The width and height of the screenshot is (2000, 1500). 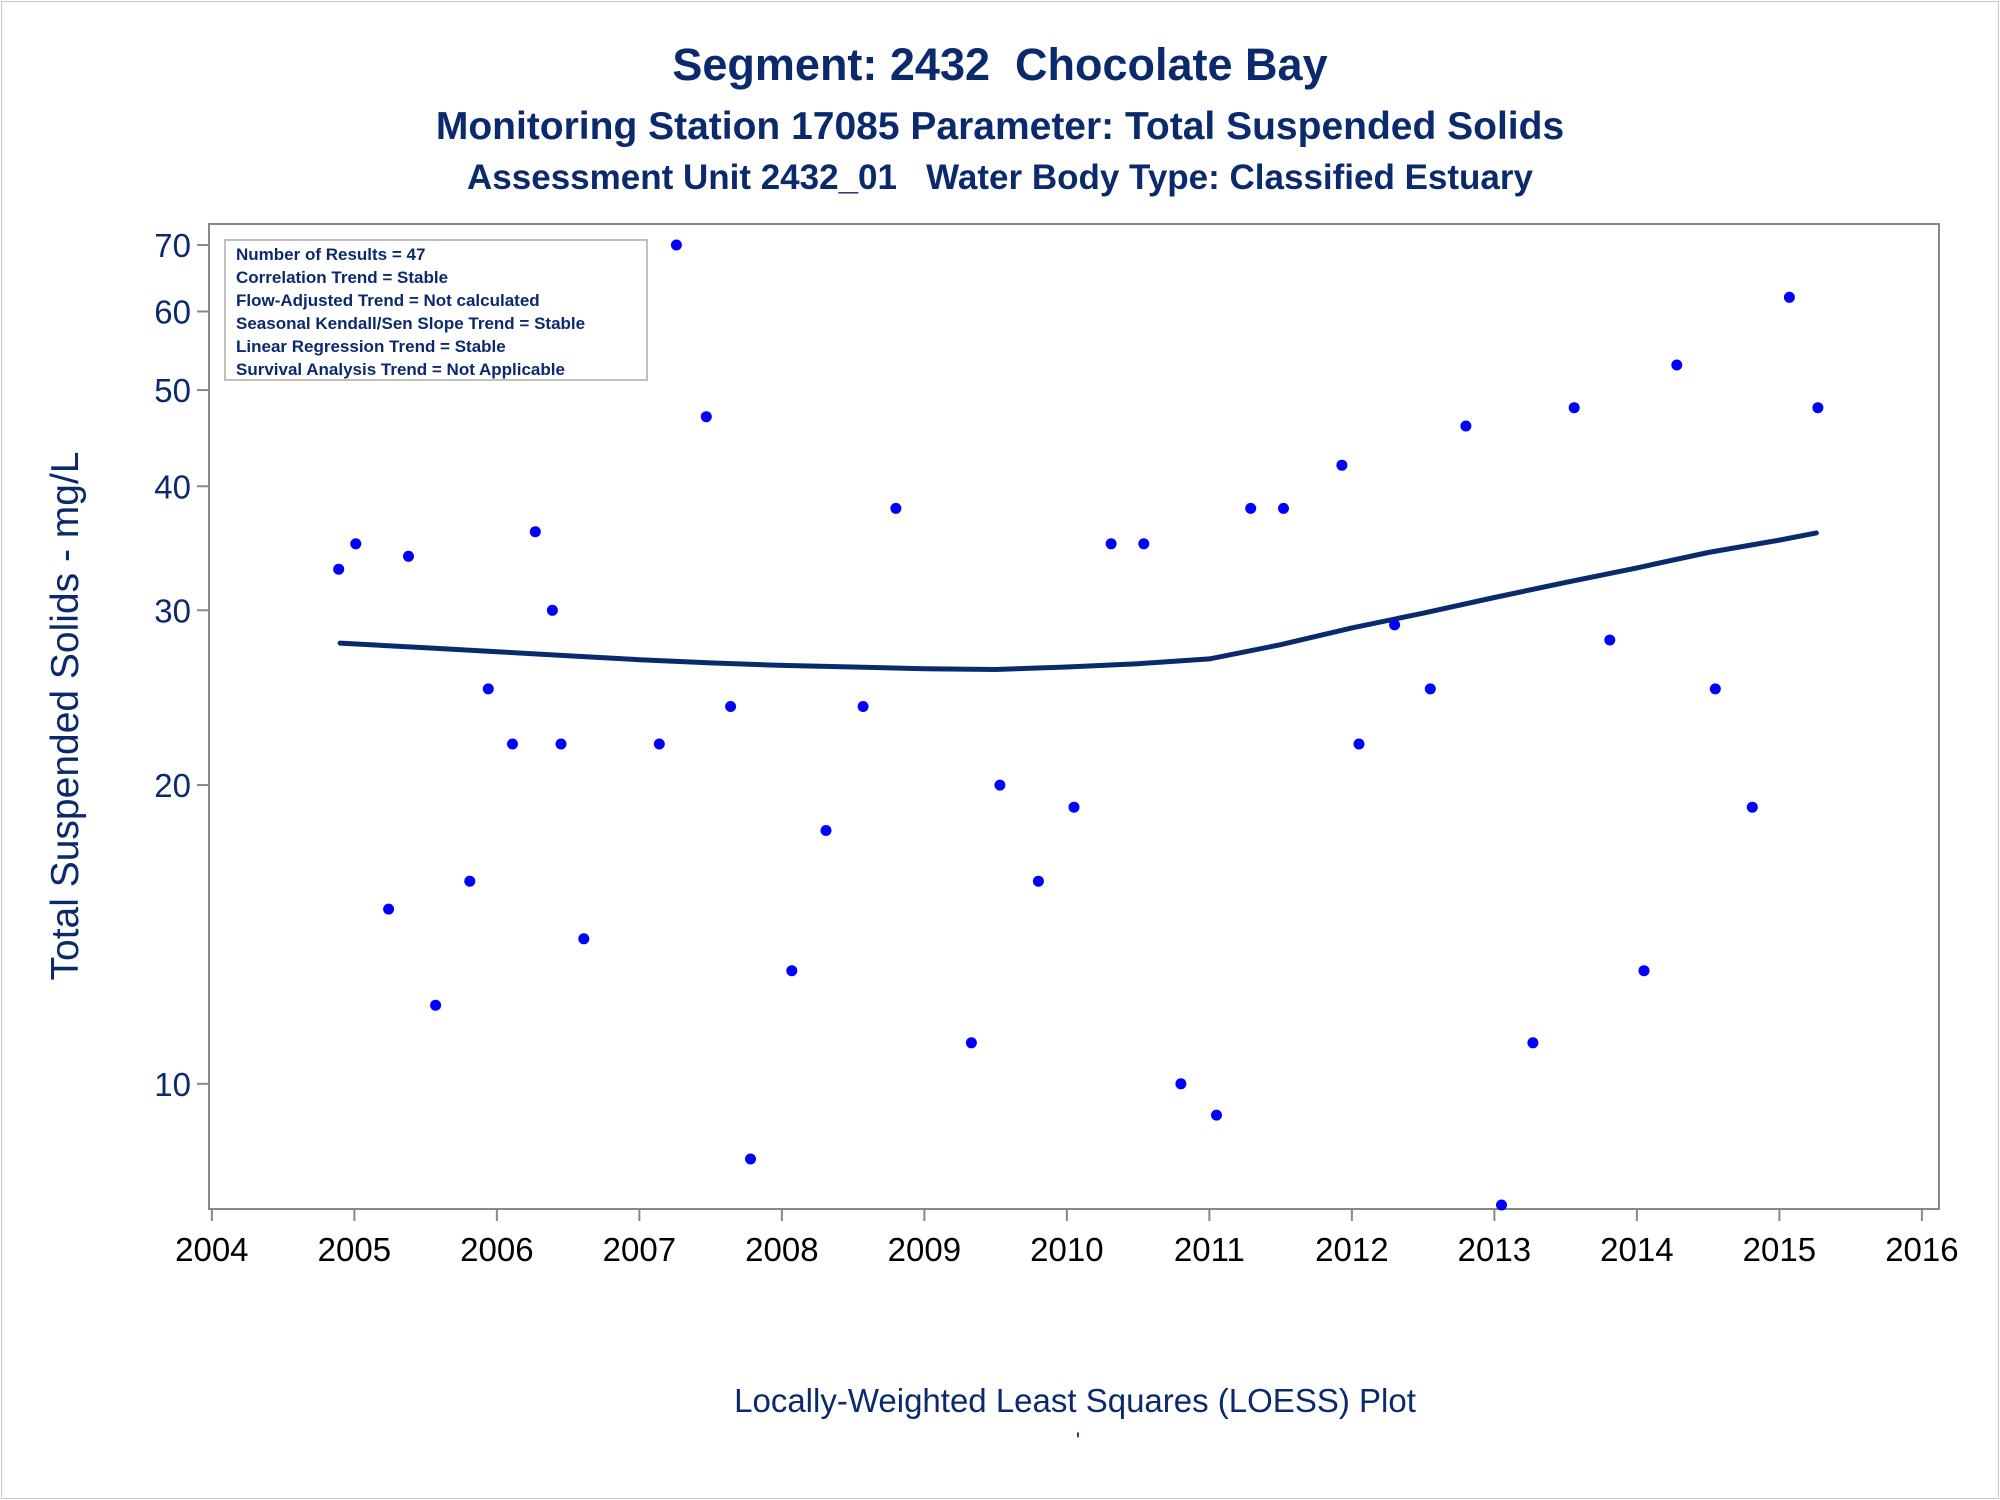 I want to click on y-tick-label: 50, so click(x=172, y=390).